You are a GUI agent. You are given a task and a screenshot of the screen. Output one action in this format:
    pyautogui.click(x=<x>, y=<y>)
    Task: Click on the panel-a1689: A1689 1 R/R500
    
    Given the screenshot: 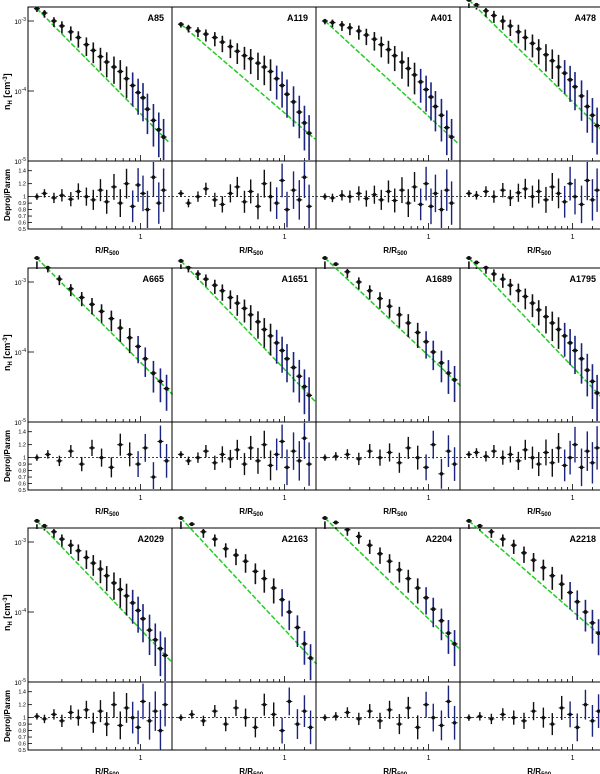 What is the action you would take?
    pyautogui.click(x=388, y=387)
    